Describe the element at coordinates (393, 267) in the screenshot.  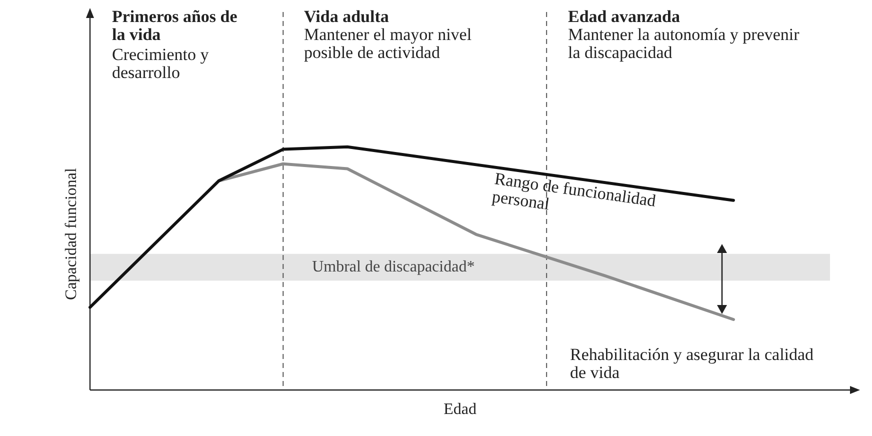
I see `band-label: Umbral de discapacidad*` at that location.